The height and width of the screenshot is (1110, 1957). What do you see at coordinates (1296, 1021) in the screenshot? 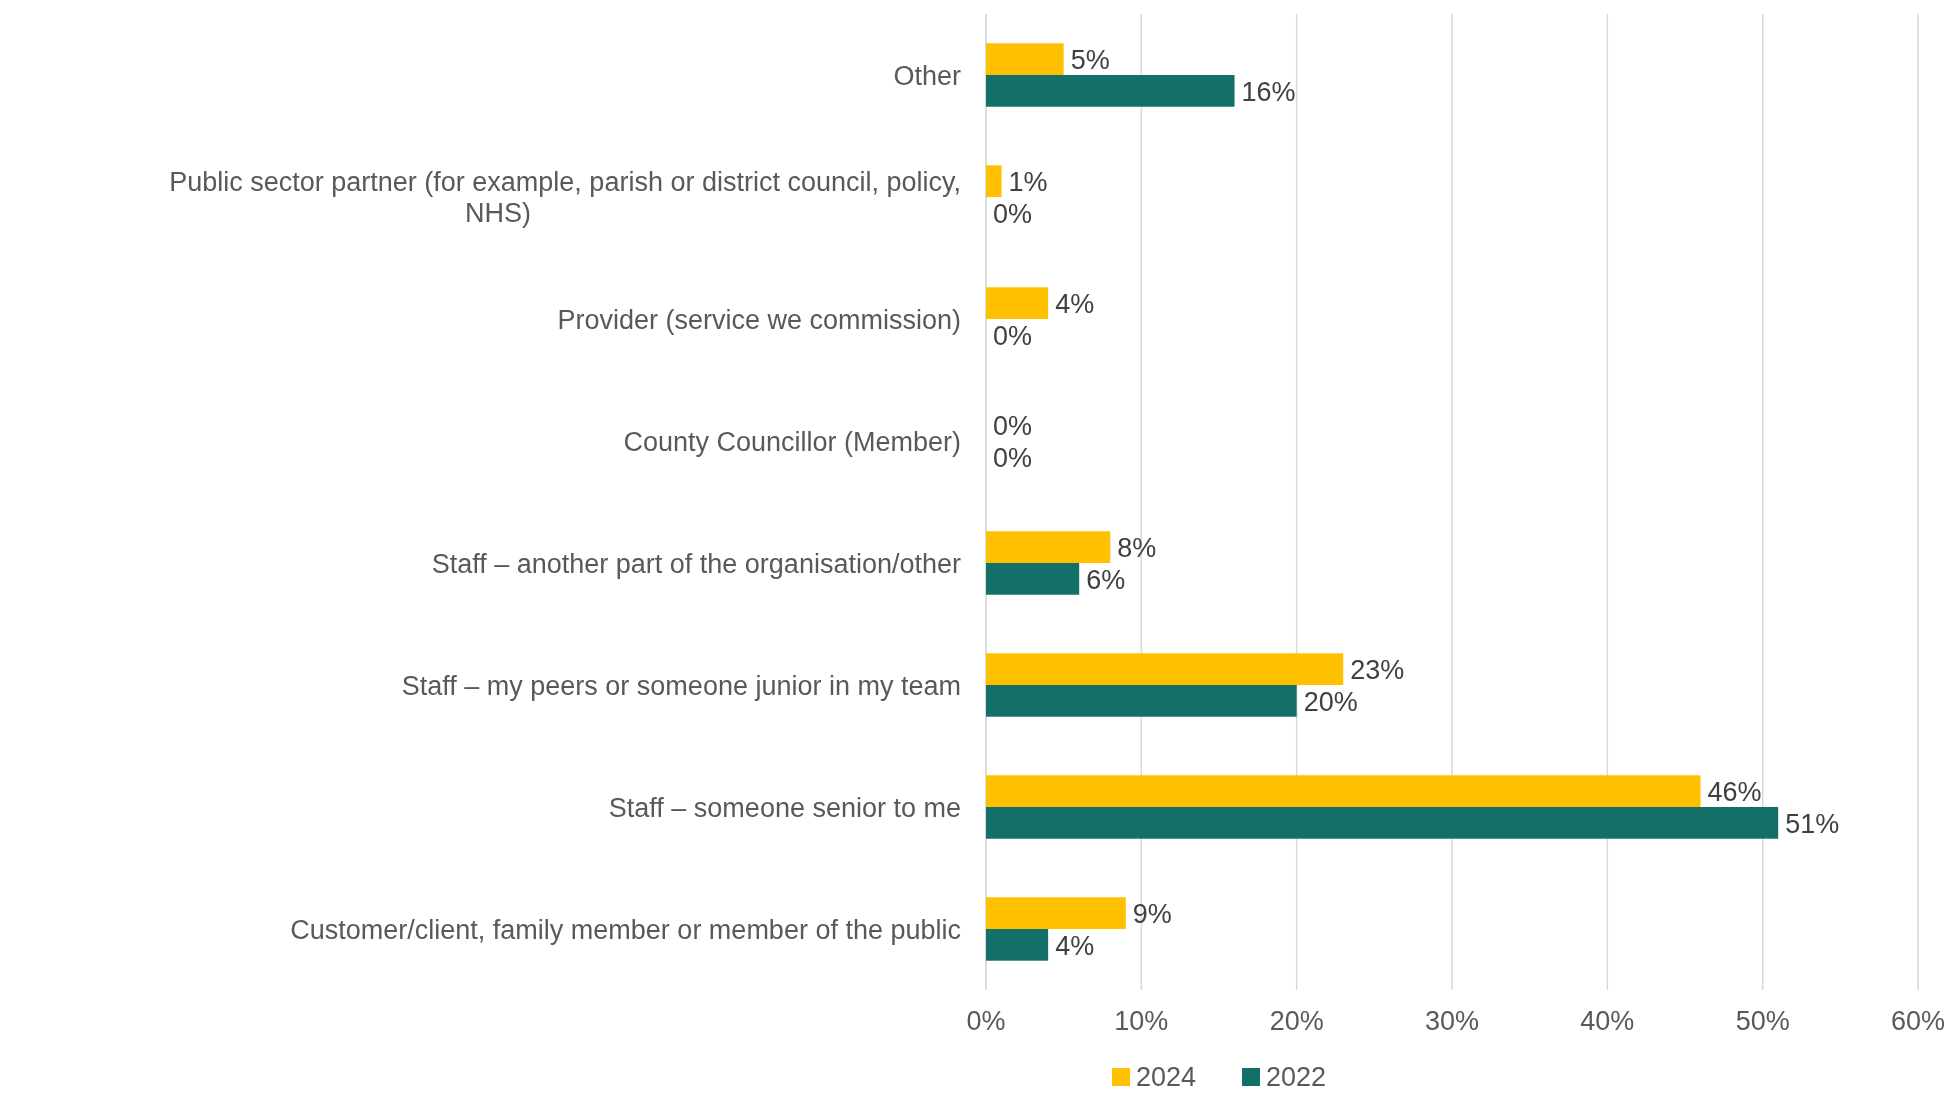
I see `x-tick-label: 20%` at bounding box center [1296, 1021].